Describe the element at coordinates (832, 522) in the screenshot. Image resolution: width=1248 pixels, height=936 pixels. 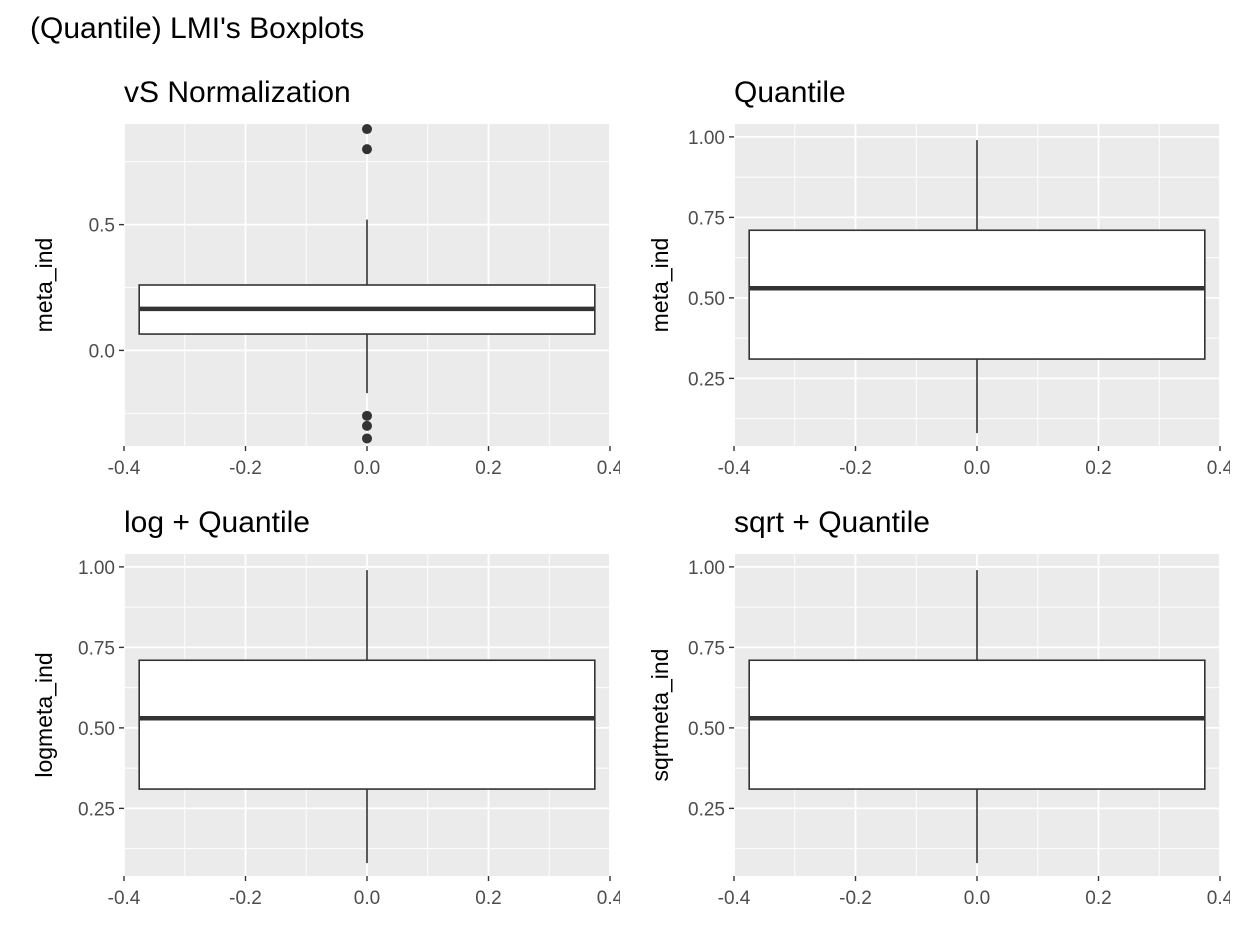
I see `panel-title: sqrt + Quantile` at that location.